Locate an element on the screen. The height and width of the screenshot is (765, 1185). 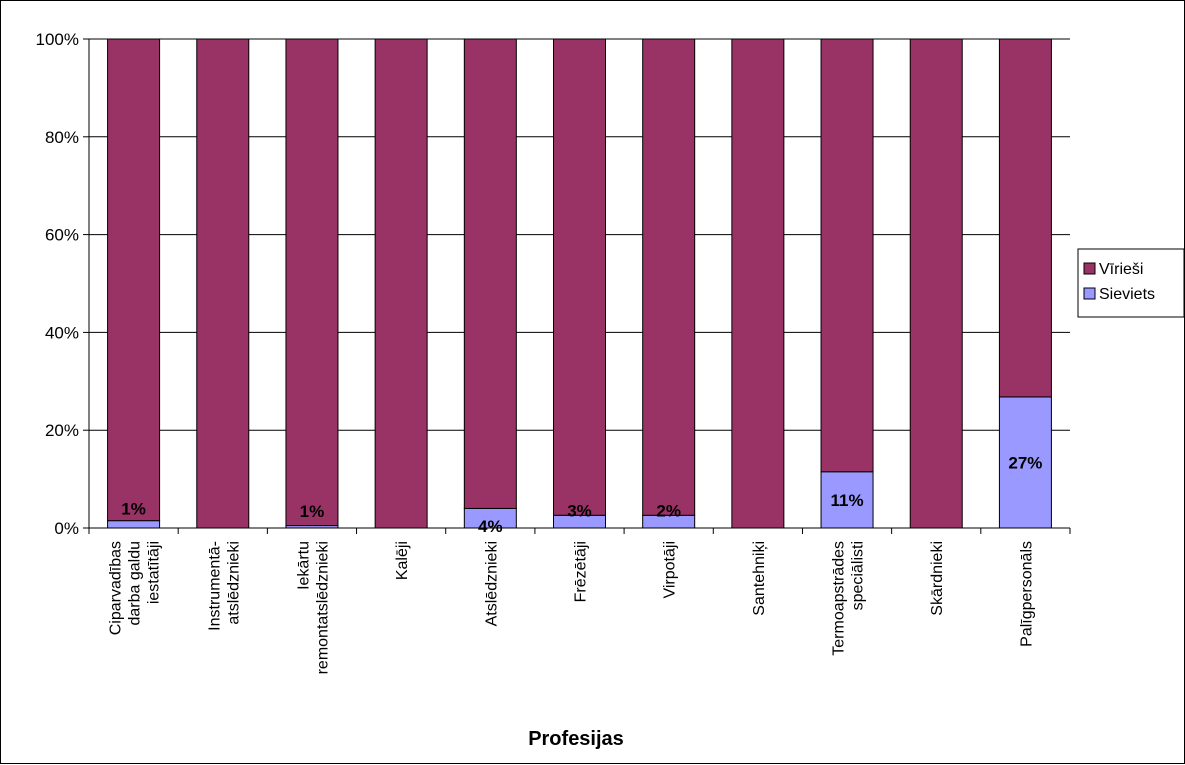
category-label: Instrumentā-atslēdznieki is located at coordinates (224, 586).